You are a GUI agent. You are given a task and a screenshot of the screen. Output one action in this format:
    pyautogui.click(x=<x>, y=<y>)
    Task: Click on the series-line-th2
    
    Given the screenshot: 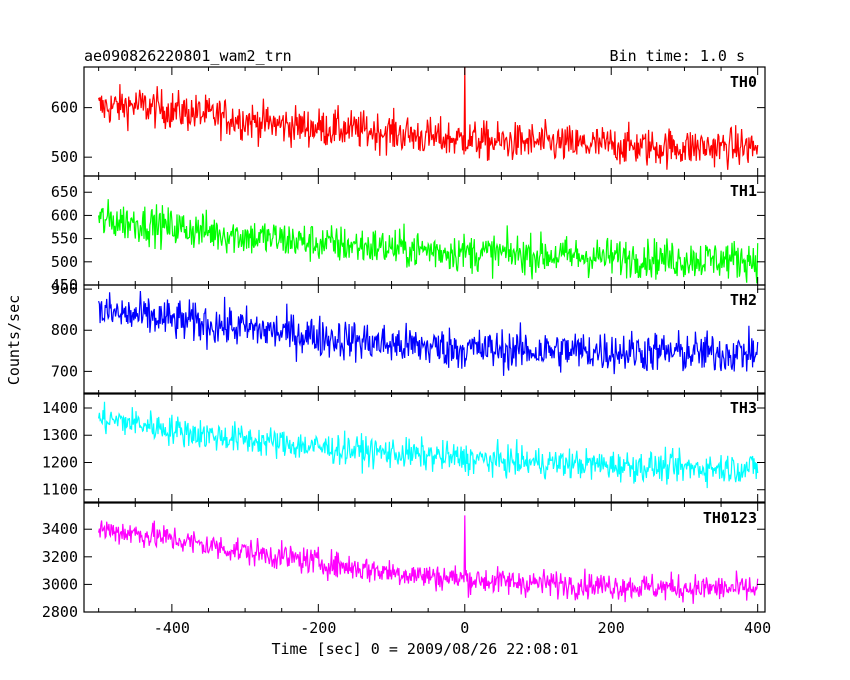 What is the action you would take?
    pyautogui.click(x=428, y=333)
    